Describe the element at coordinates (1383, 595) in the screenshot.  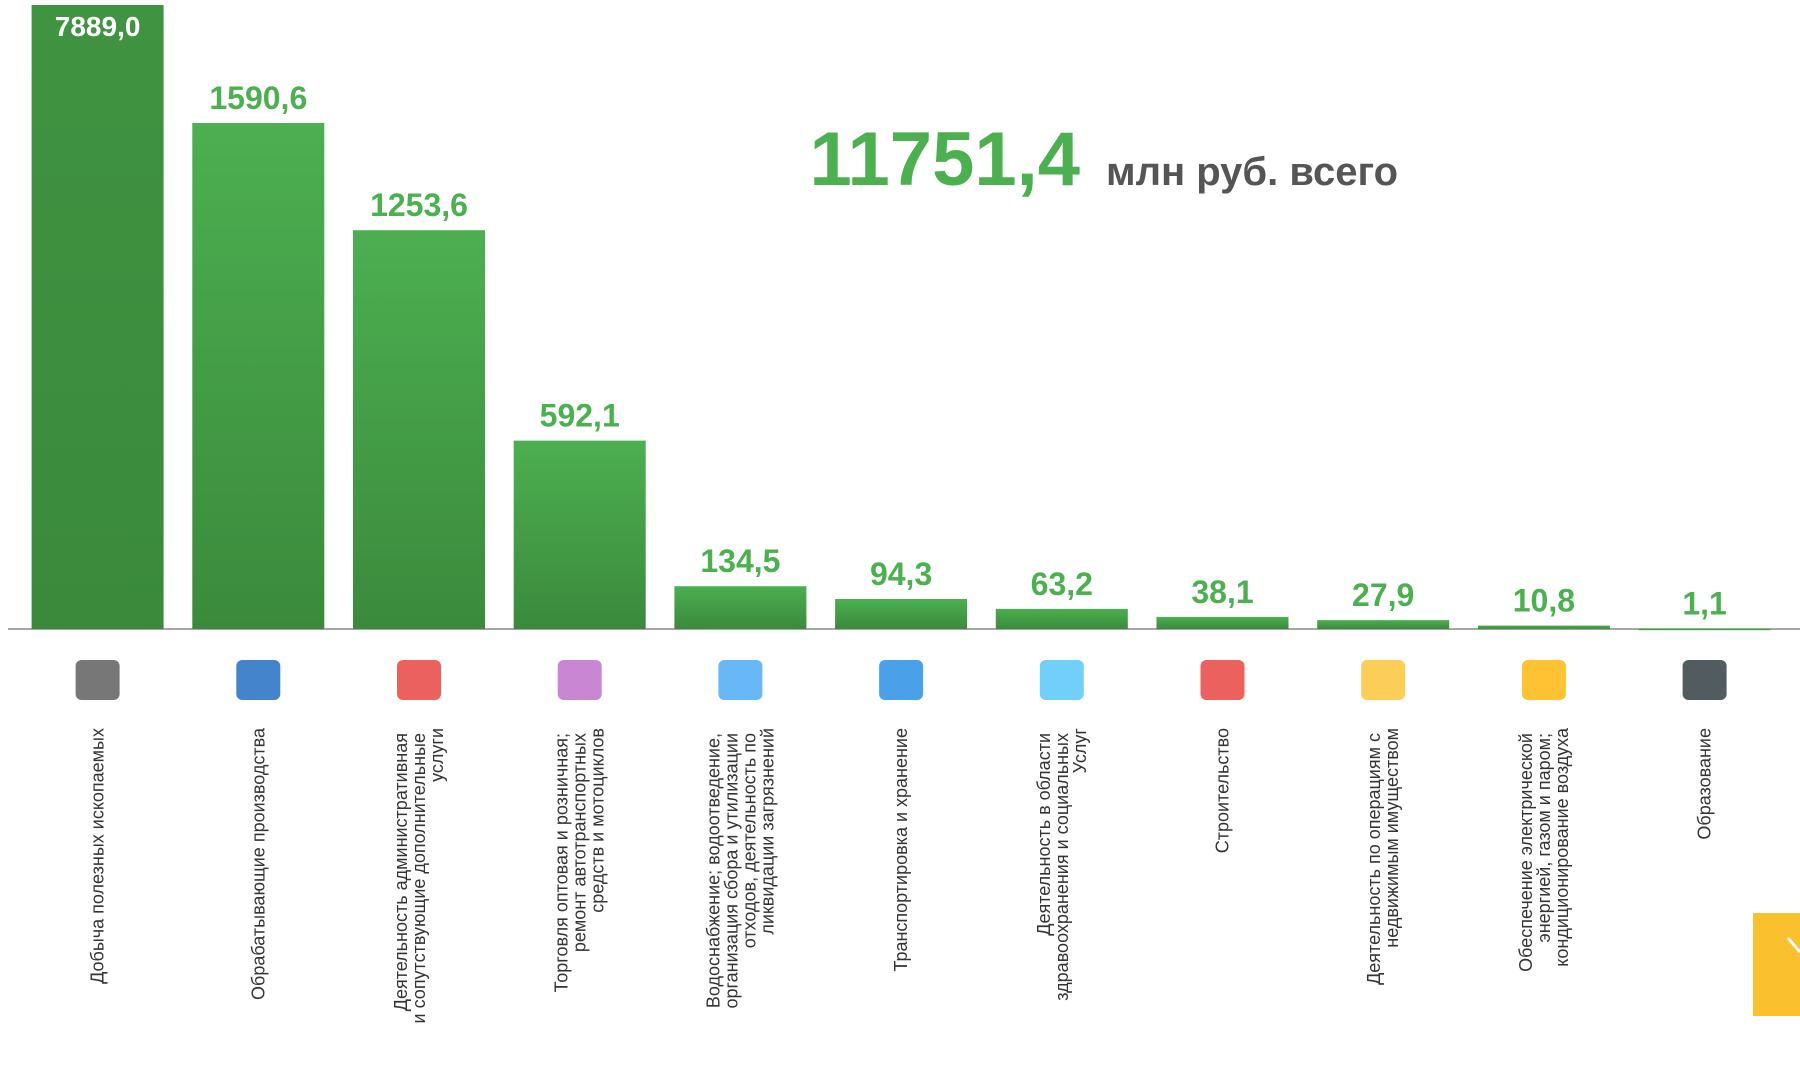
I see `value-label: 27,9` at that location.